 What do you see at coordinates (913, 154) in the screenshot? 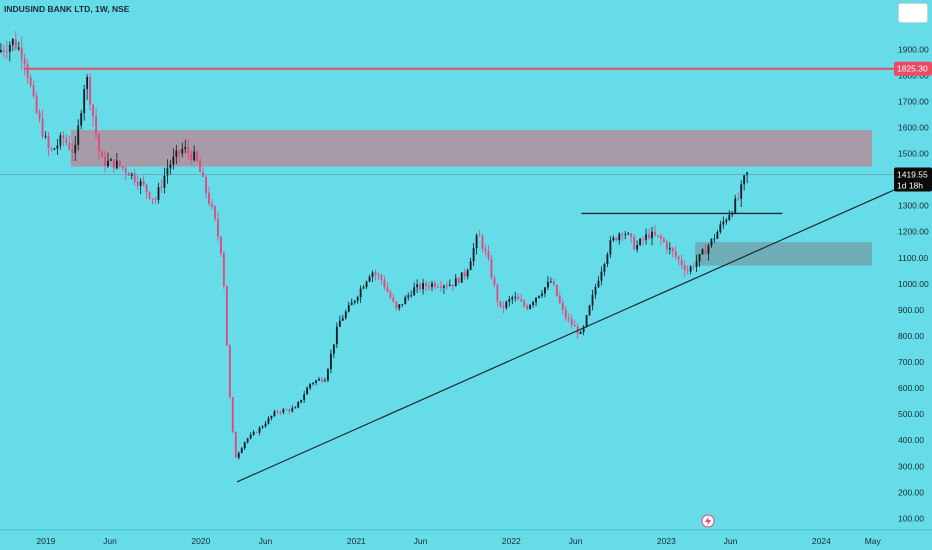
I see `price-tick-label: 1500.00` at bounding box center [913, 154].